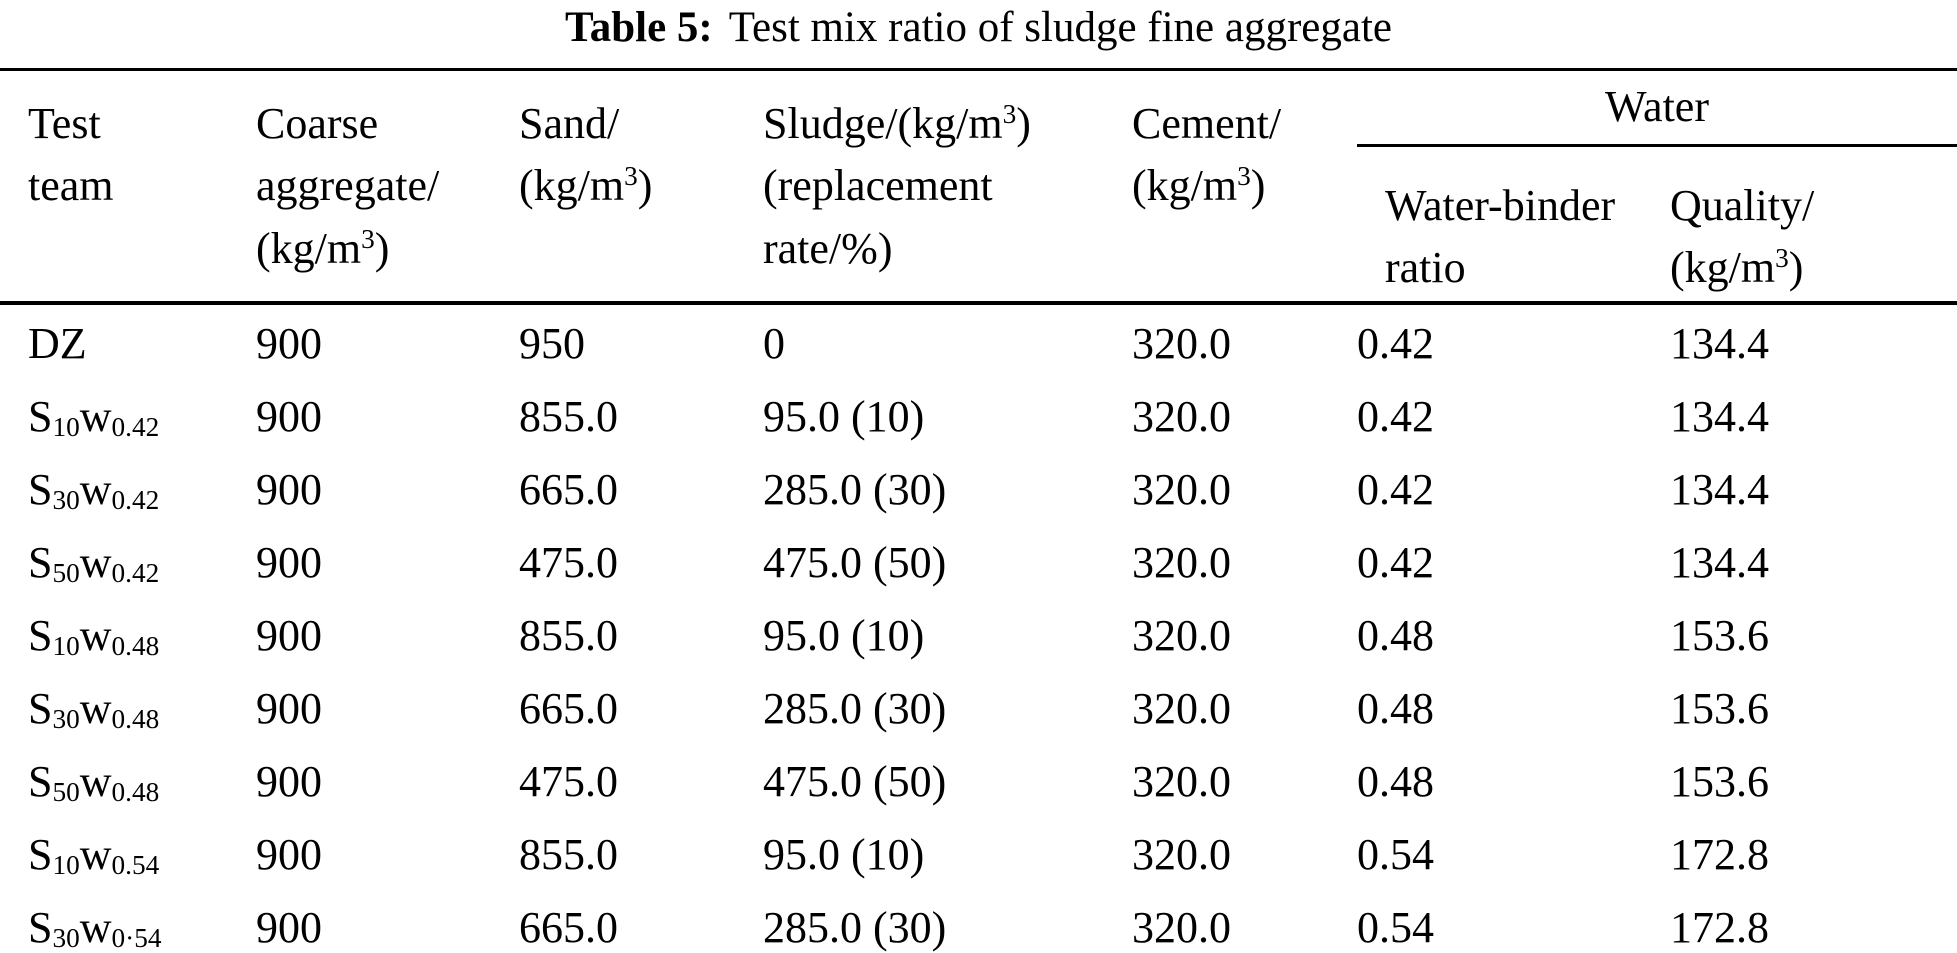  What do you see at coordinates (128, 187) in the screenshot?
I see `column-header-test-team: Test team` at bounding box center [128, 187].